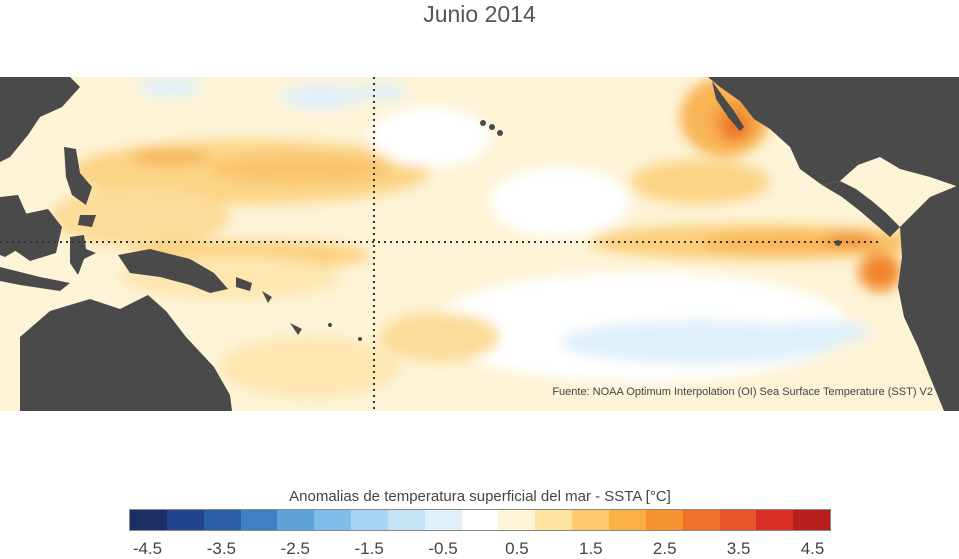 Image resolution: width=959 pixels, height=559 pixels. Describe the element at coordinates (591, 548) in the screenshot. I see `color-scale-tick-label: 1.5` at that location.